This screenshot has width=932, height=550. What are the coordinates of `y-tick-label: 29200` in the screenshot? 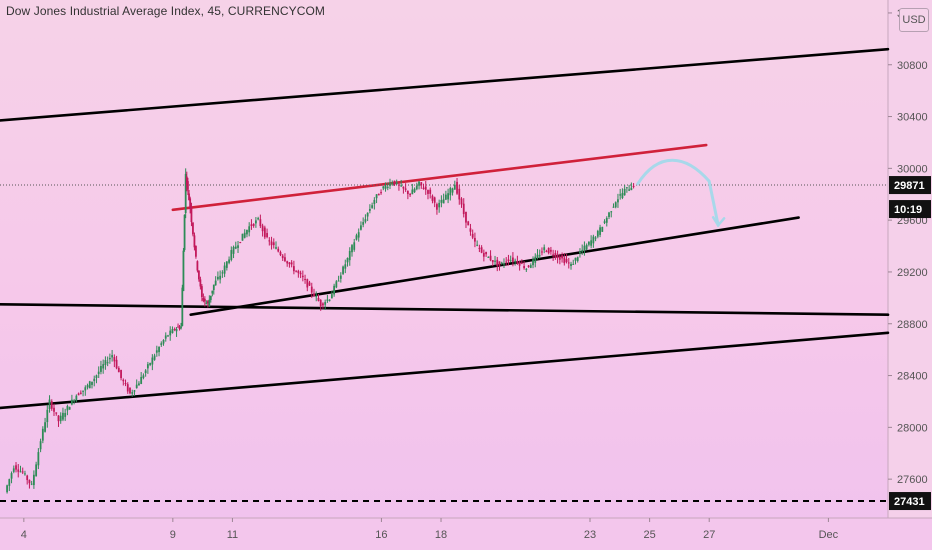 It's located at (912, 273).